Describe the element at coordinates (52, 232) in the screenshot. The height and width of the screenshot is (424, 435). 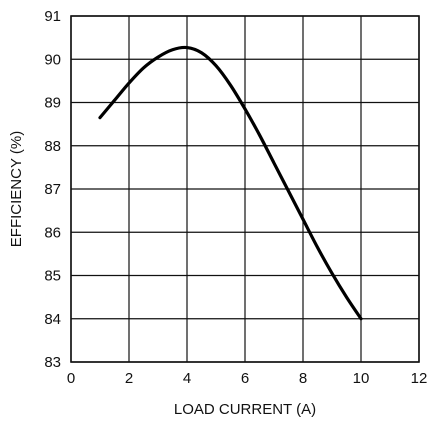
I see `y-tick-label: 86` at that location.